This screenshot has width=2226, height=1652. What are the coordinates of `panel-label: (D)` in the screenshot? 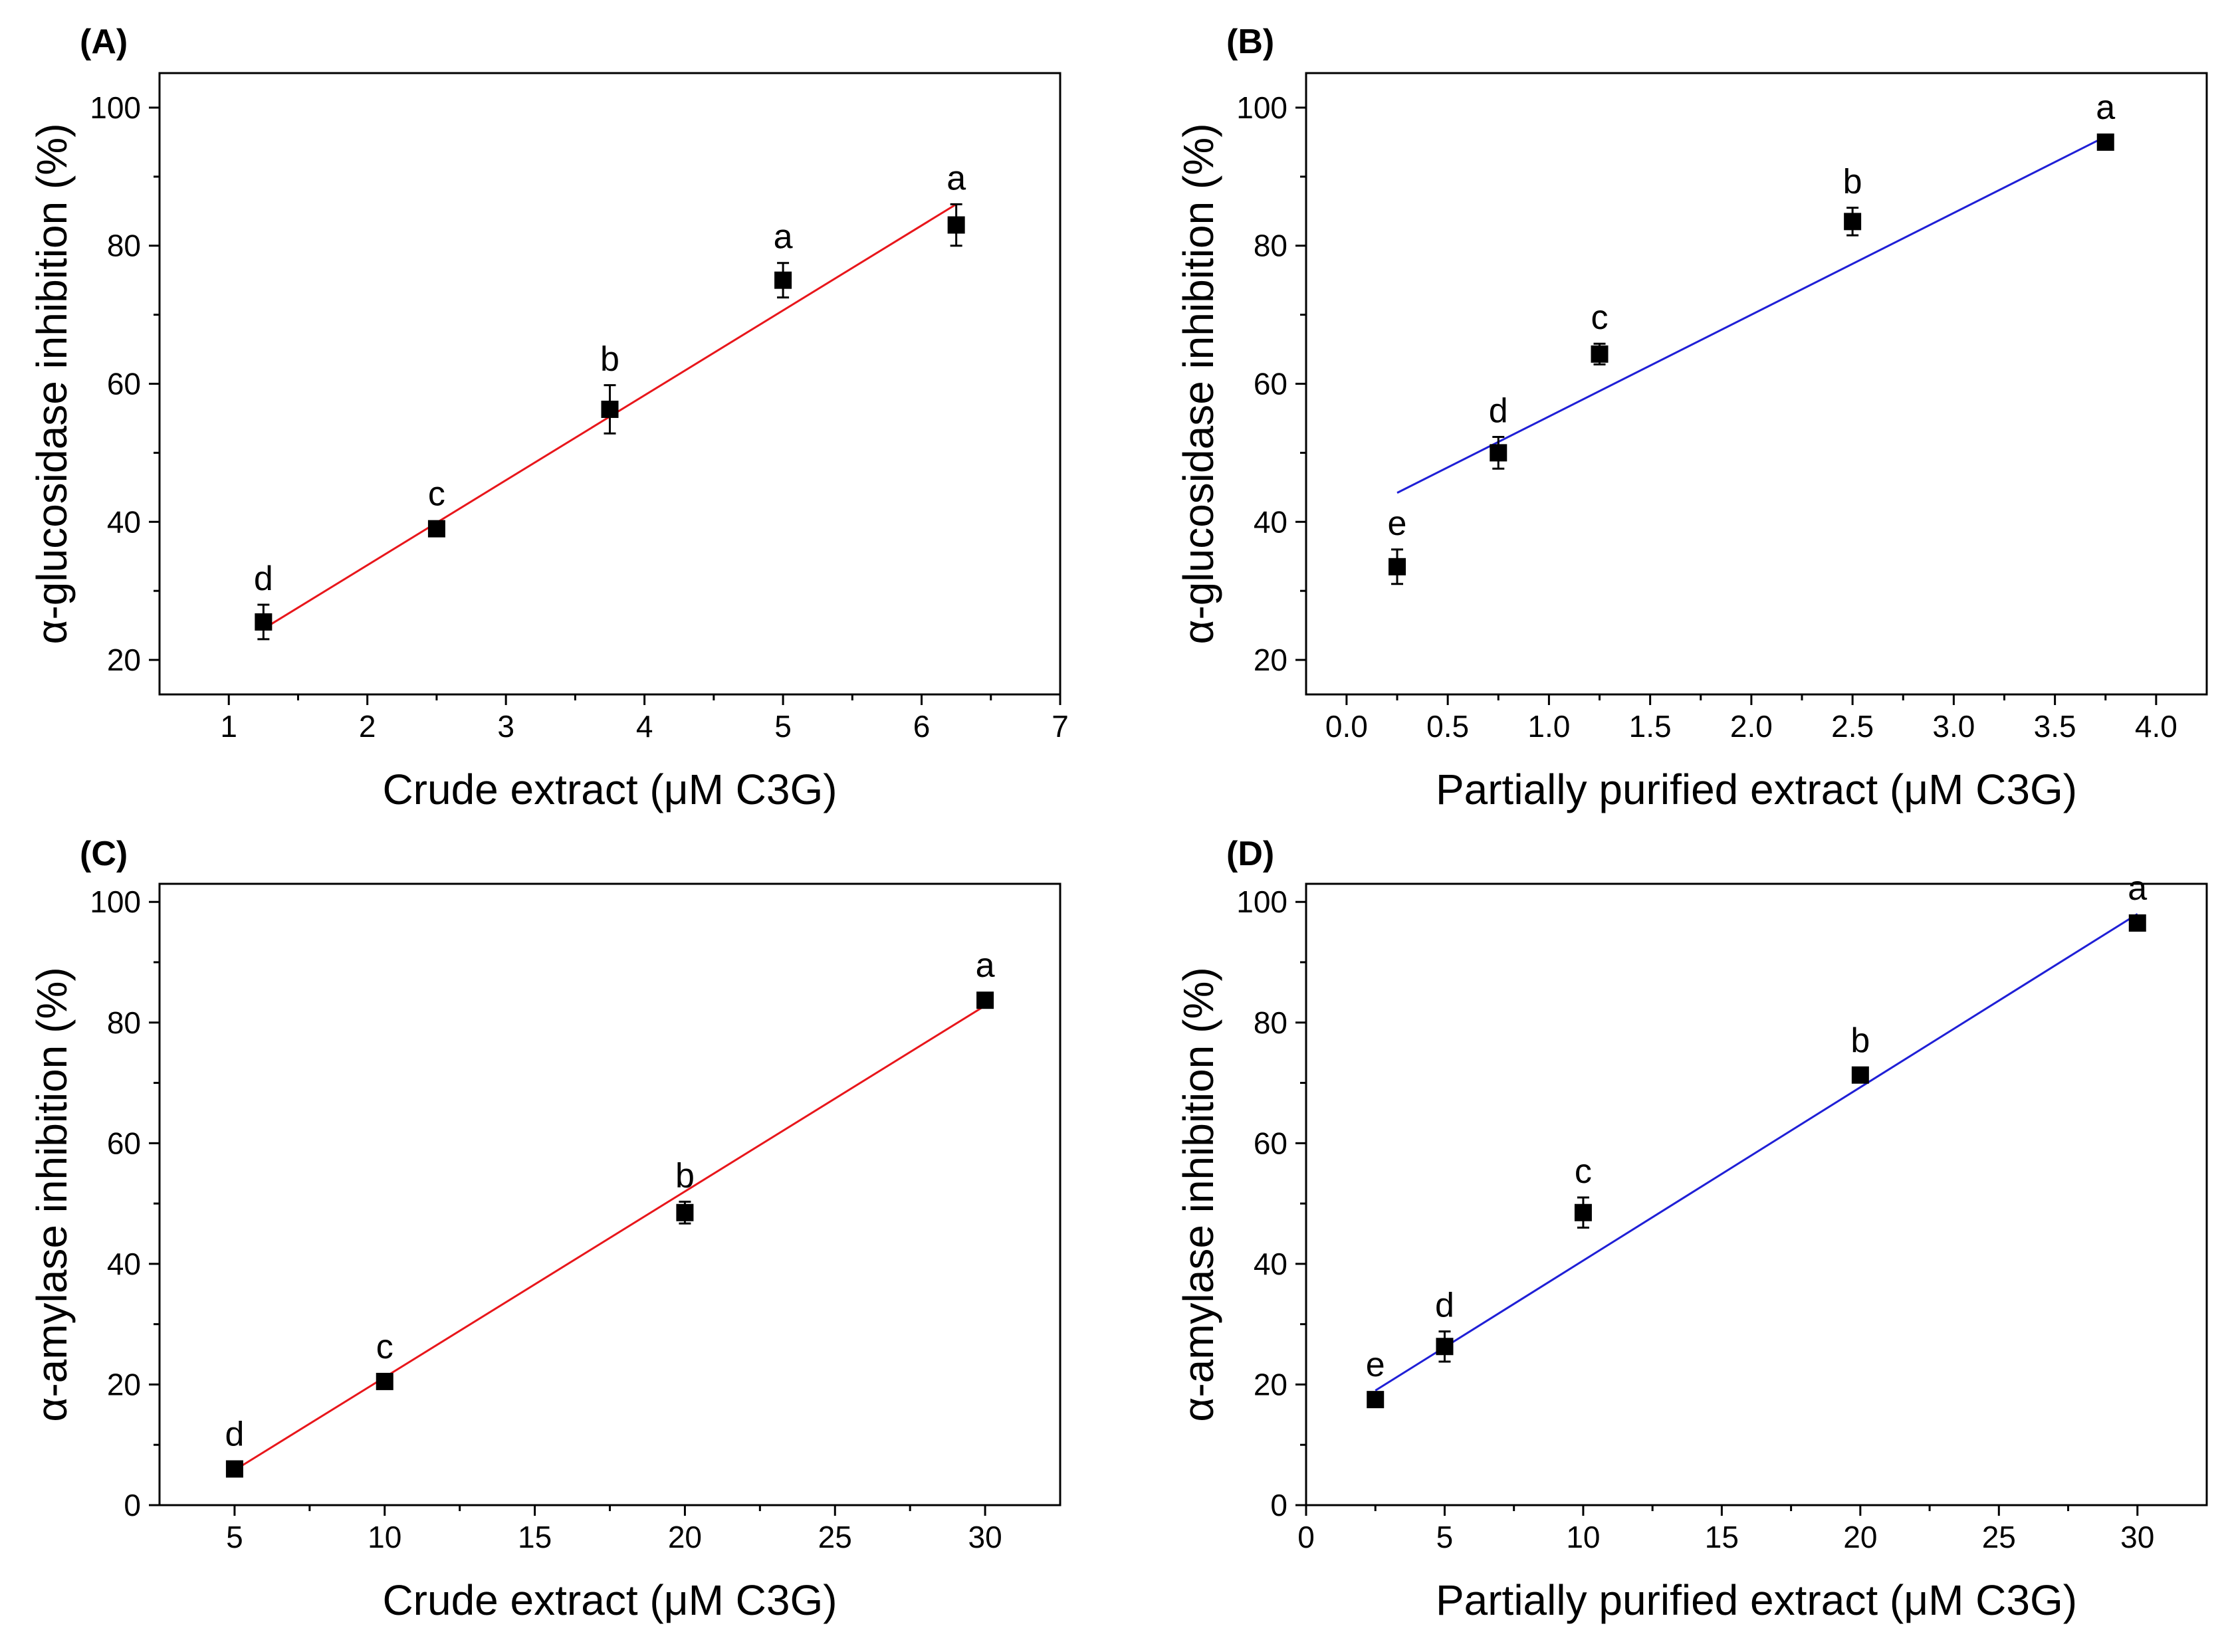 It's located at (1250, 854).